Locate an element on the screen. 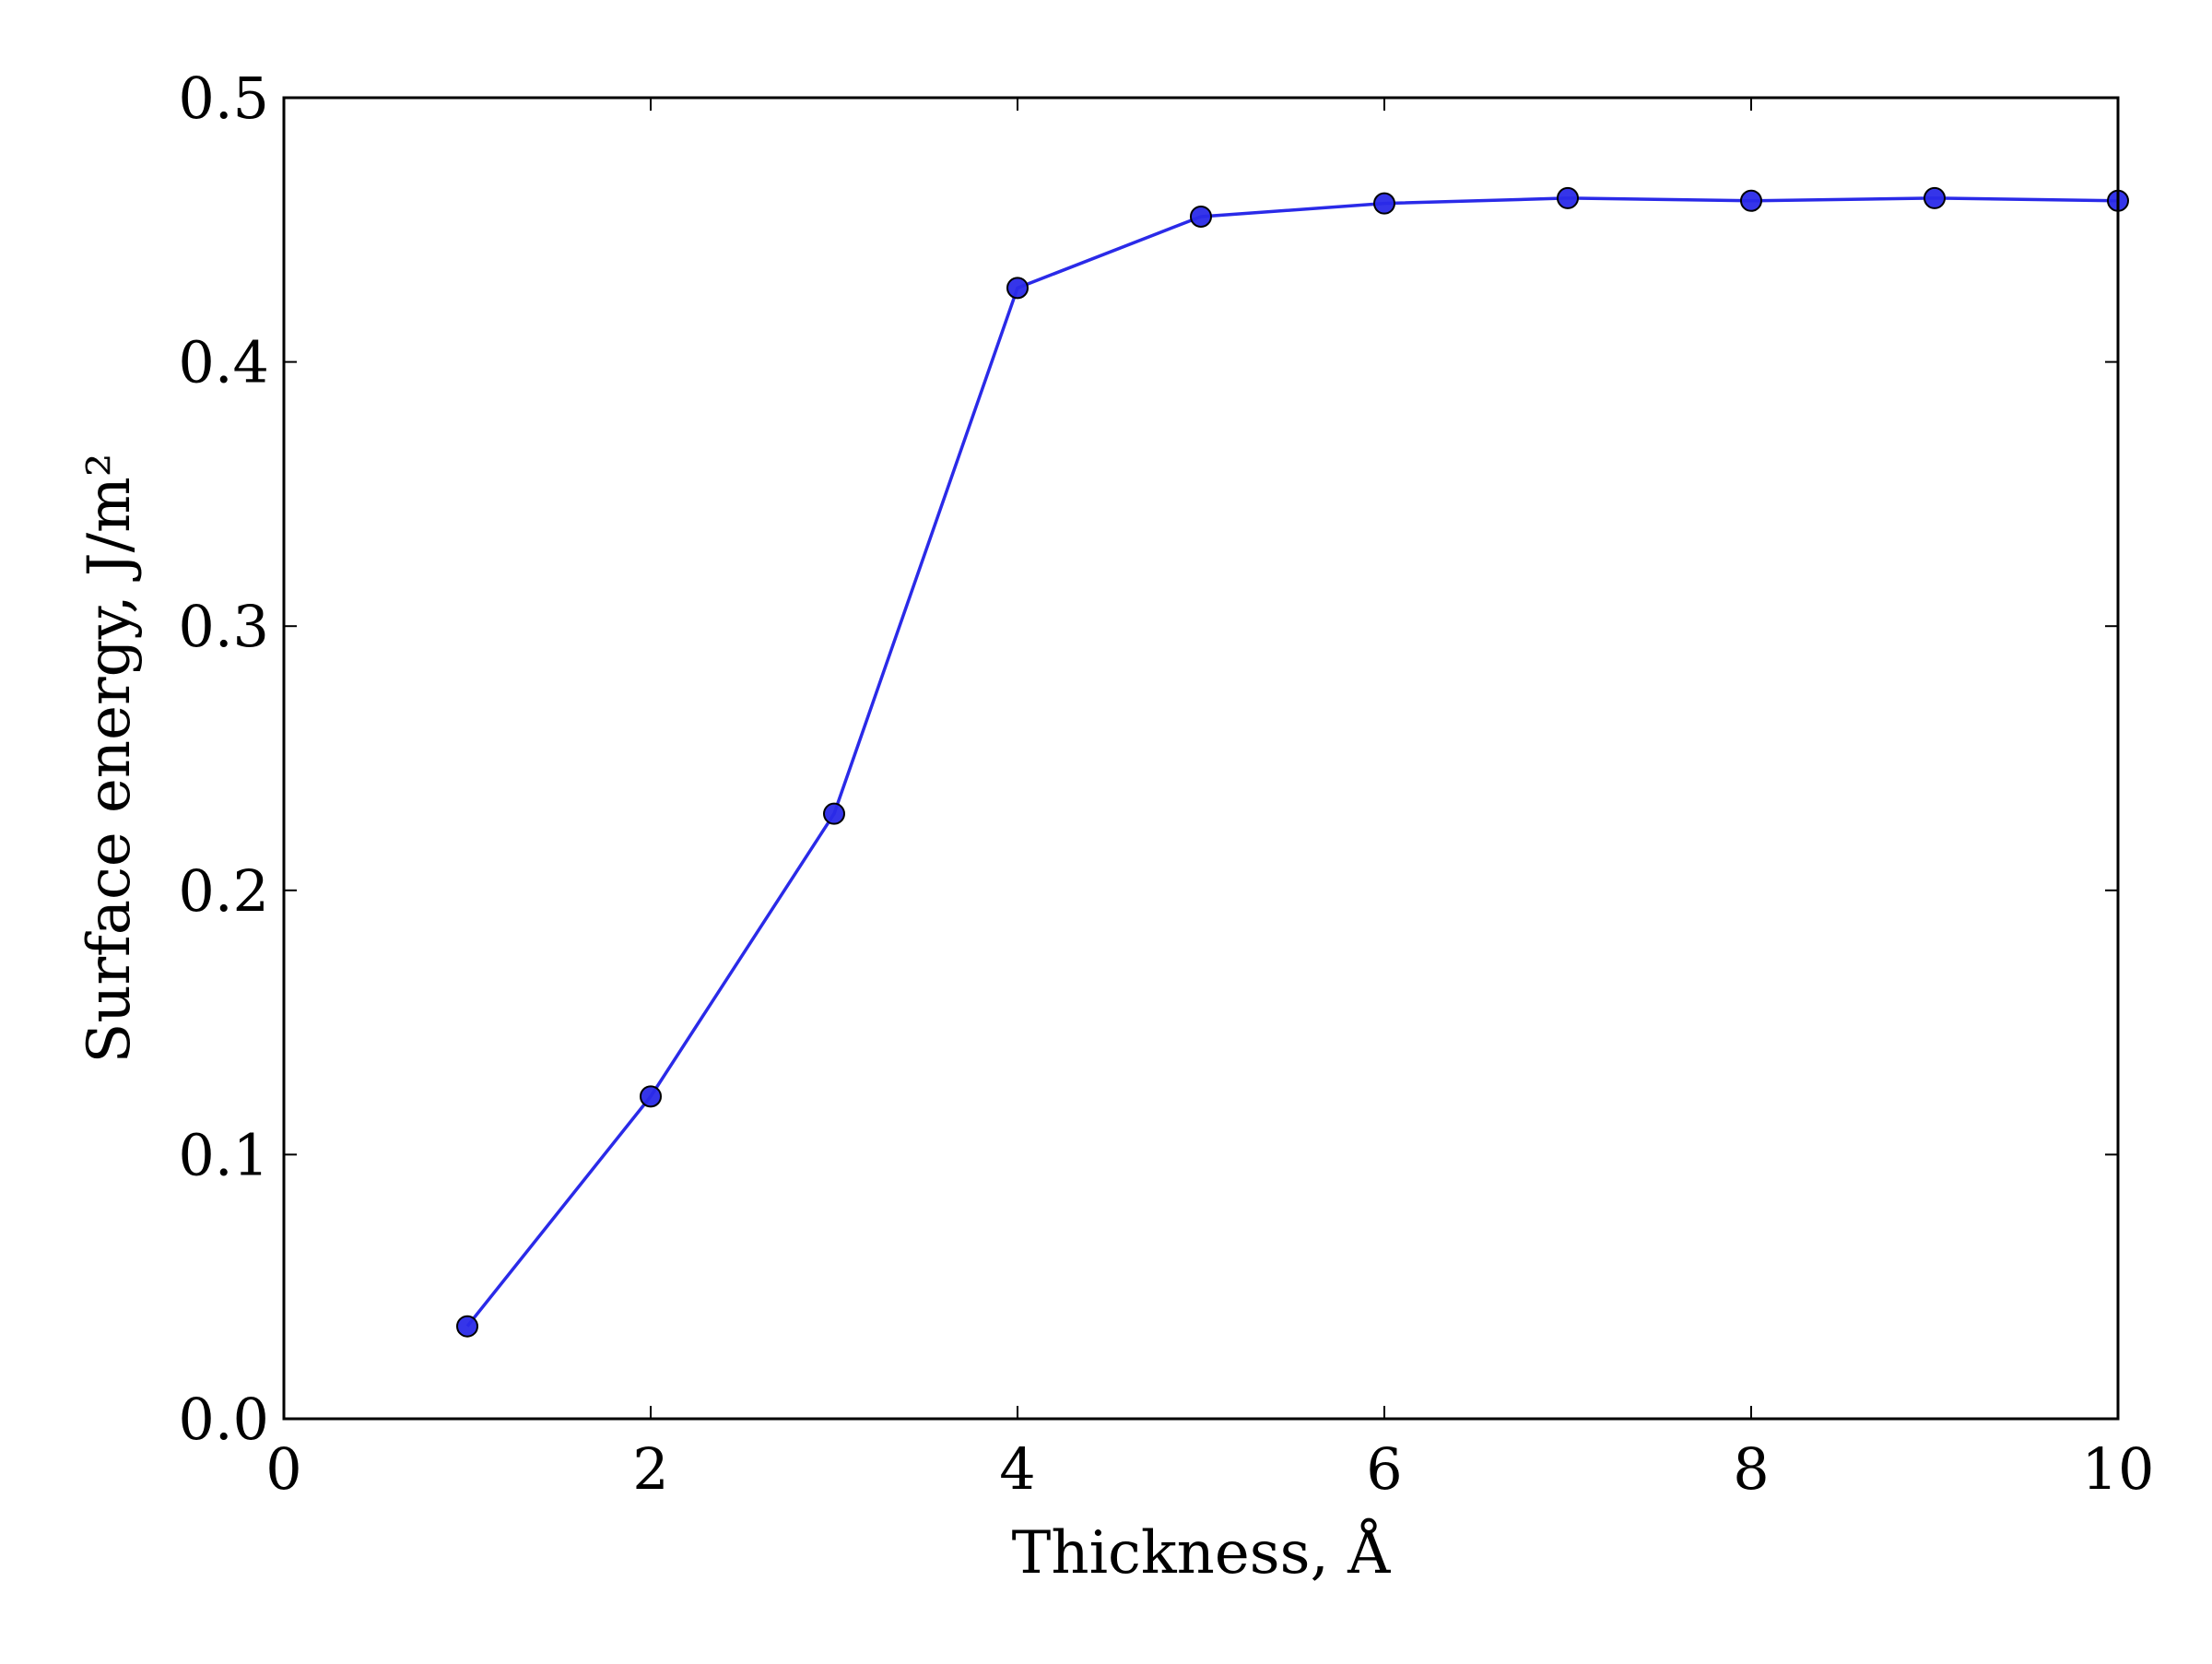  y-tick-label: 0.5 is located at coordinates (223, 98).